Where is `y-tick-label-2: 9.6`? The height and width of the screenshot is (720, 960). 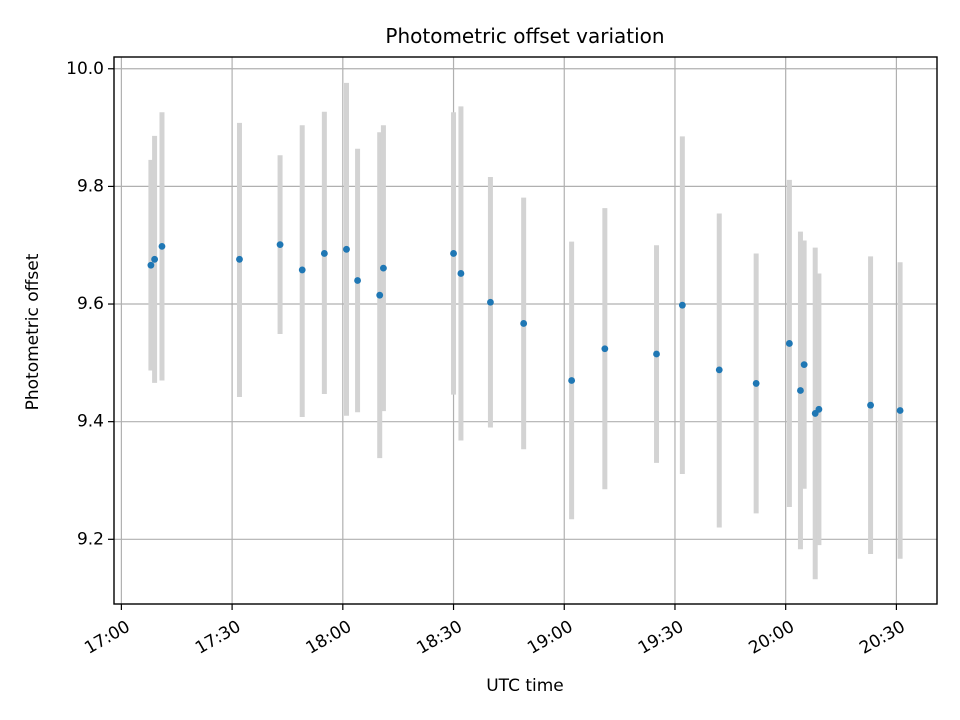 y-tick-label-2: 9.6 is located at coordinates (90, 304).